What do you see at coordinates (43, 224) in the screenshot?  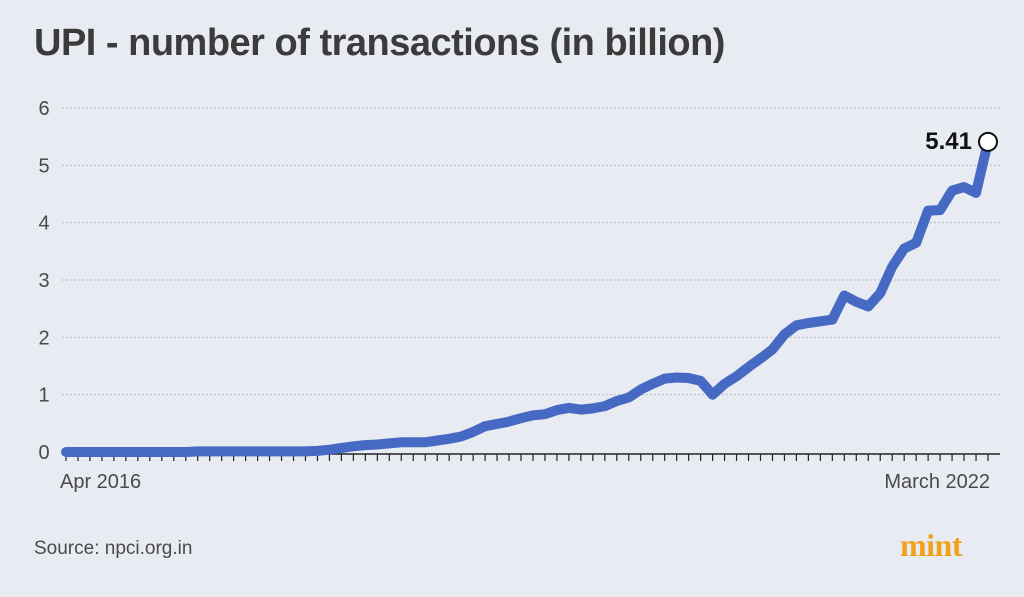 I see `y-tick-label: 4` at bounding box center [43, 224].